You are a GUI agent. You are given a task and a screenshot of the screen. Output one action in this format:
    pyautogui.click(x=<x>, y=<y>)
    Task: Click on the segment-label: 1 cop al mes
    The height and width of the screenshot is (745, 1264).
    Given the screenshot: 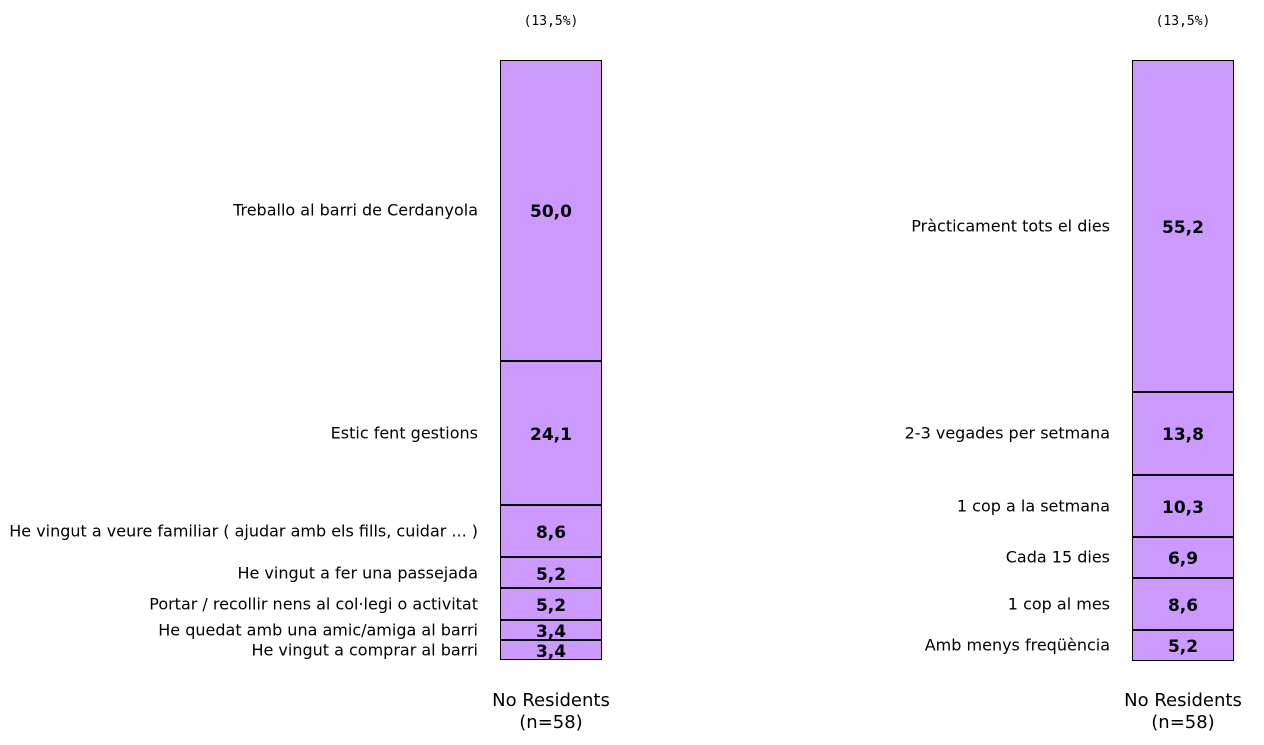 What is the action you would take?
    pyautogui.click(x=1058, y=604)
    